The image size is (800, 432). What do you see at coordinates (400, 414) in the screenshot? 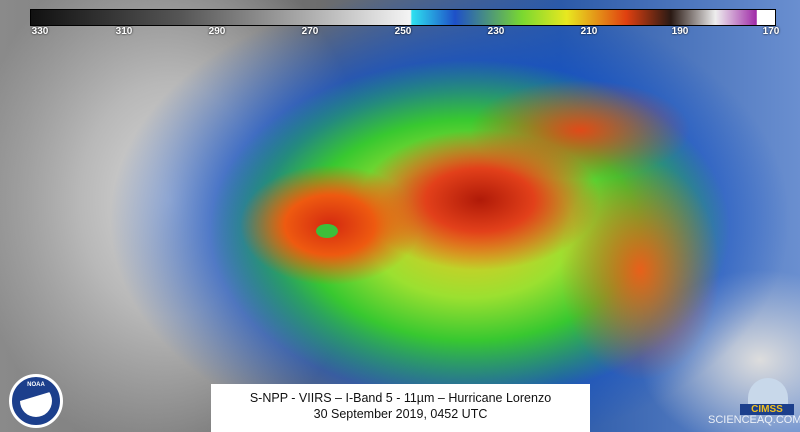
I see `caption-date: 30 September 2019, 0452 UTC` at bounding box center [400, 414].